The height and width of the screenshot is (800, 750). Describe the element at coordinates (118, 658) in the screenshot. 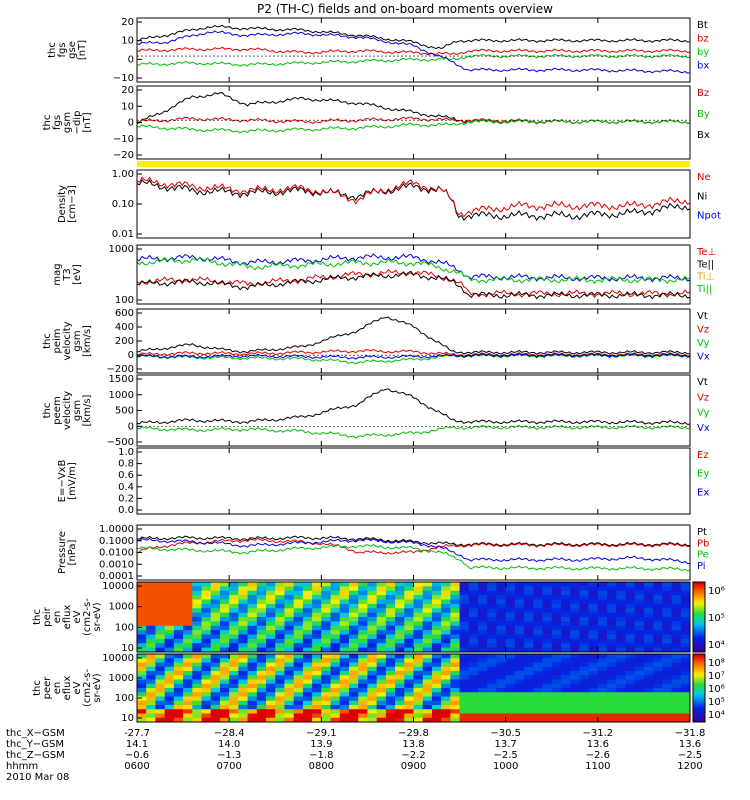

I see `ytick-label: 10000` at that location.